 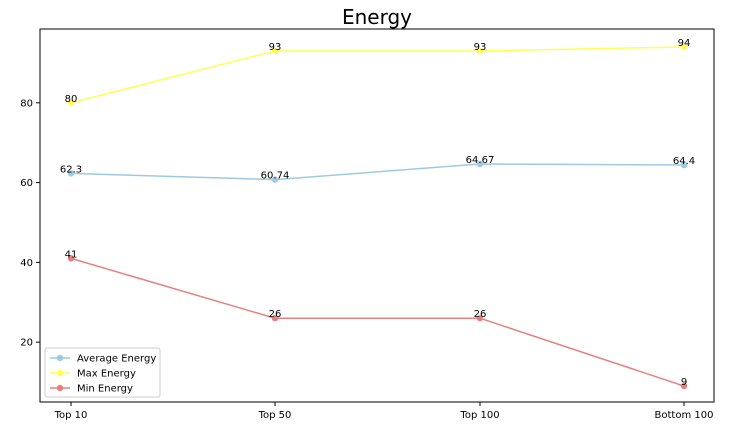 What do you see at coordinates (26, 263) in the screenshot?
I see `y-tick-label: 40` at bounding box center [26, 263].